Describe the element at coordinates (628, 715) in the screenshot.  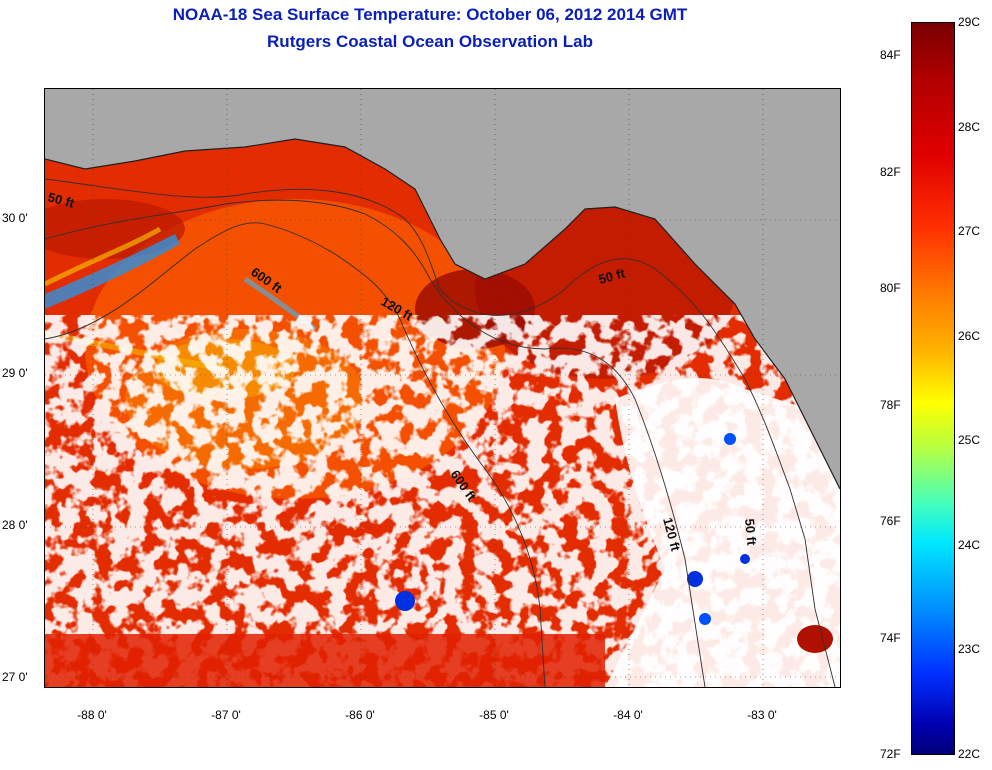
I see `lon-label-84: -84 0'` at that location.